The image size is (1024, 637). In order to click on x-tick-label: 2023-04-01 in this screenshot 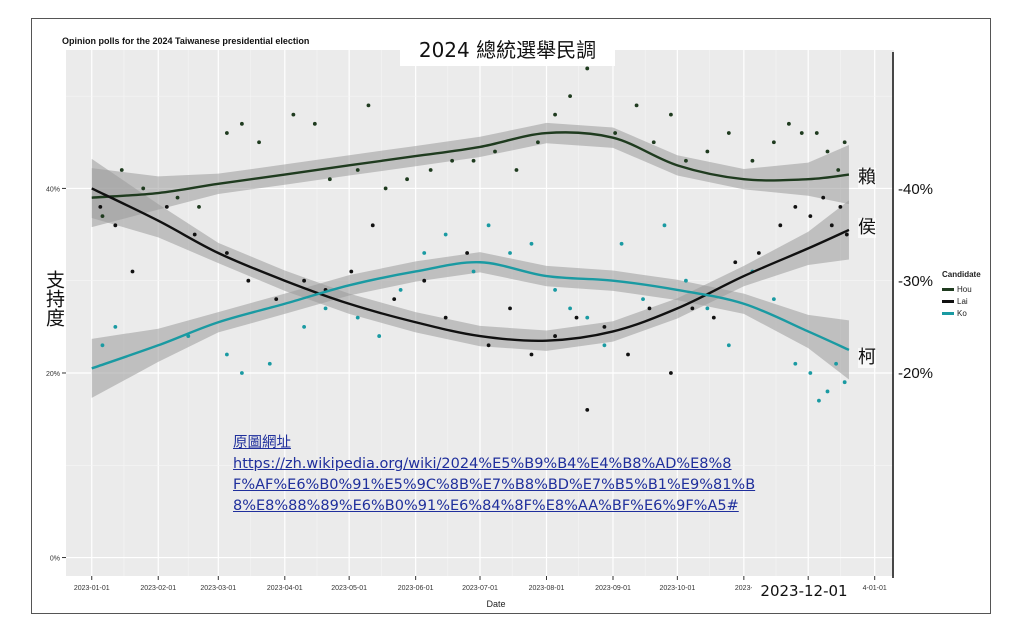, I will do `click(285, 588)`.